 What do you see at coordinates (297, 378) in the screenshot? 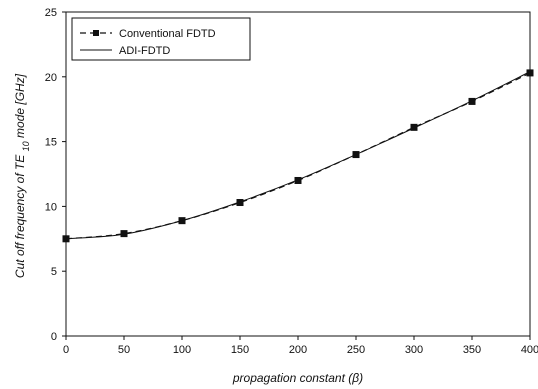
I see `x-axis-title: propagation constant (β)` at bounding box center [297, 378].